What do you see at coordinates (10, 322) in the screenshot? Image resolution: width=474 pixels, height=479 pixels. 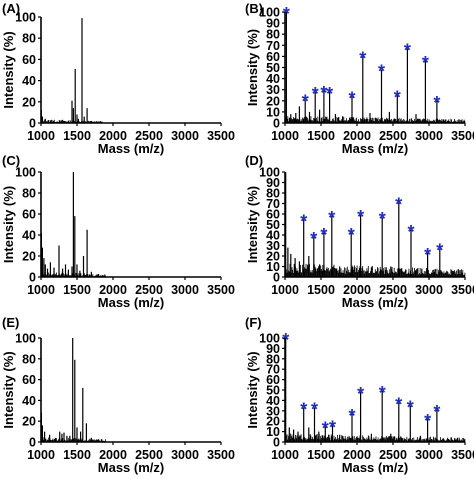 I see `panel-label: (E)` at bounding box center [10, 322].